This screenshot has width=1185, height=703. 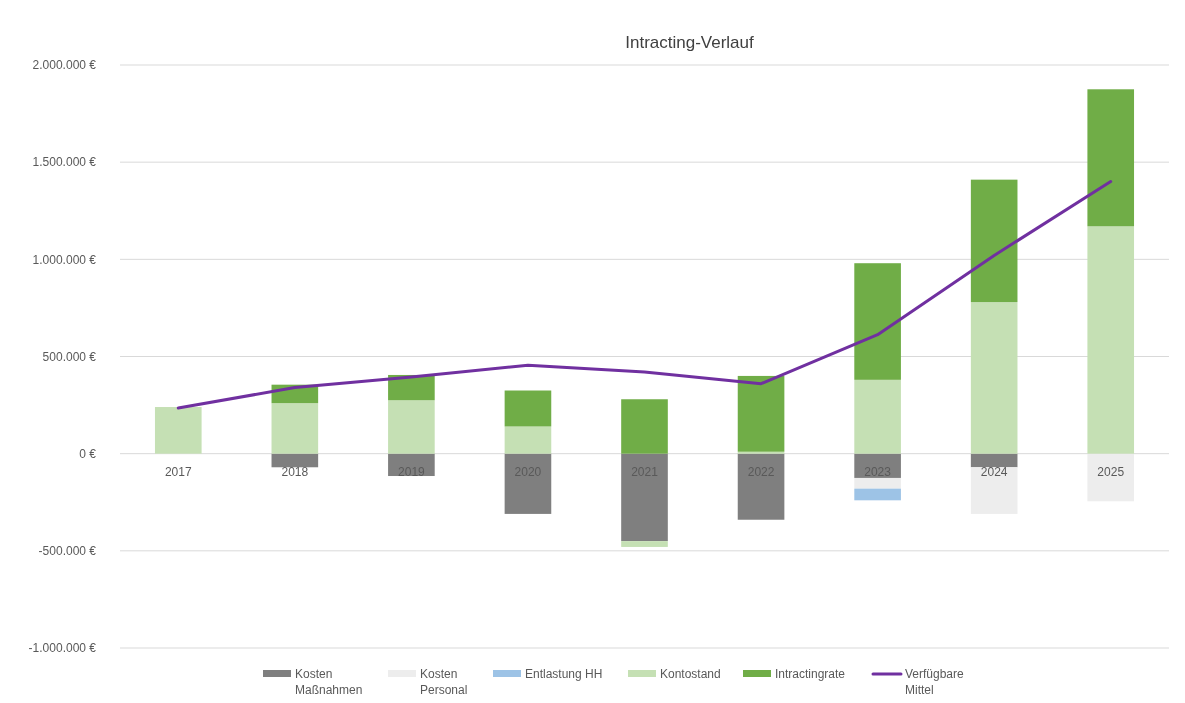 What do you see at coordinates (62, 648) in the screenshot?
I see `y-tick-label: -1.000.000 €` at bounding box center [62, 648].